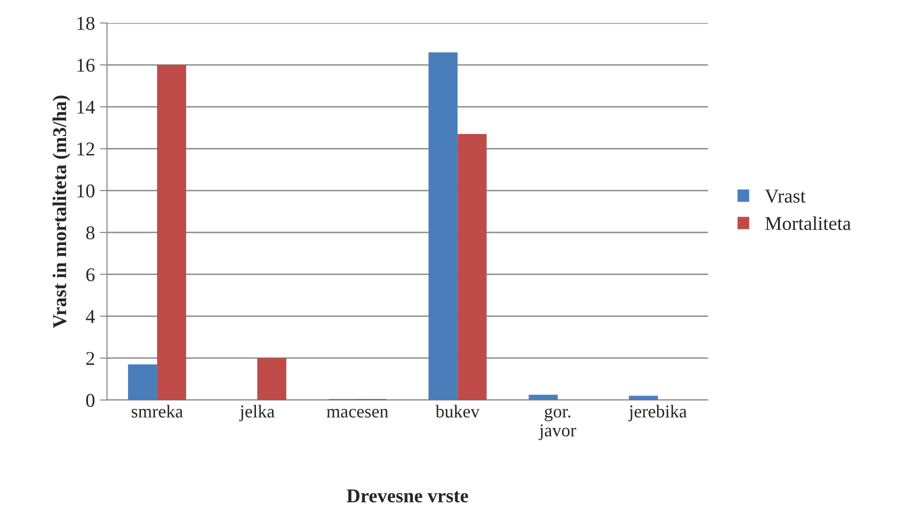 The image size is (910, 531). I want to click on x-tick-label: gor. javor, so click(557, 424).